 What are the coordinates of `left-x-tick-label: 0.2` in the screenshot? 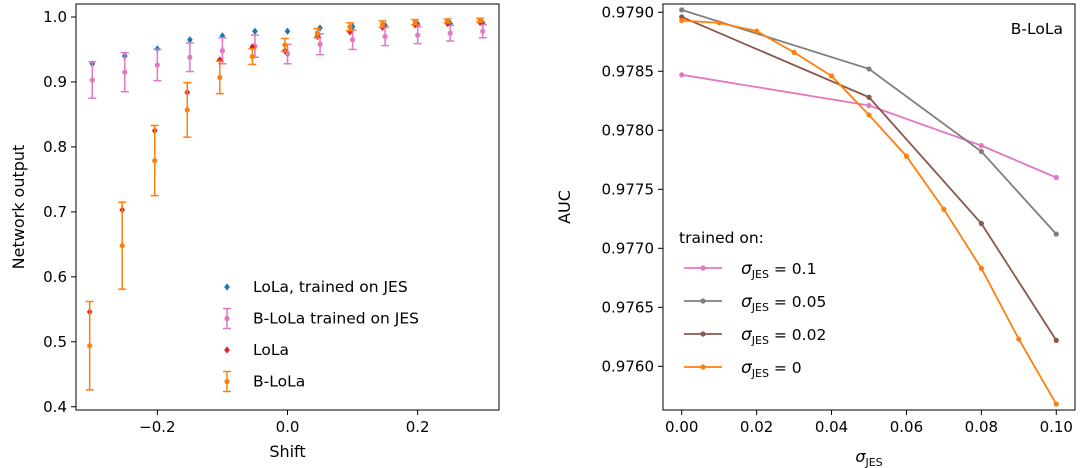 It's located at (418, 427).